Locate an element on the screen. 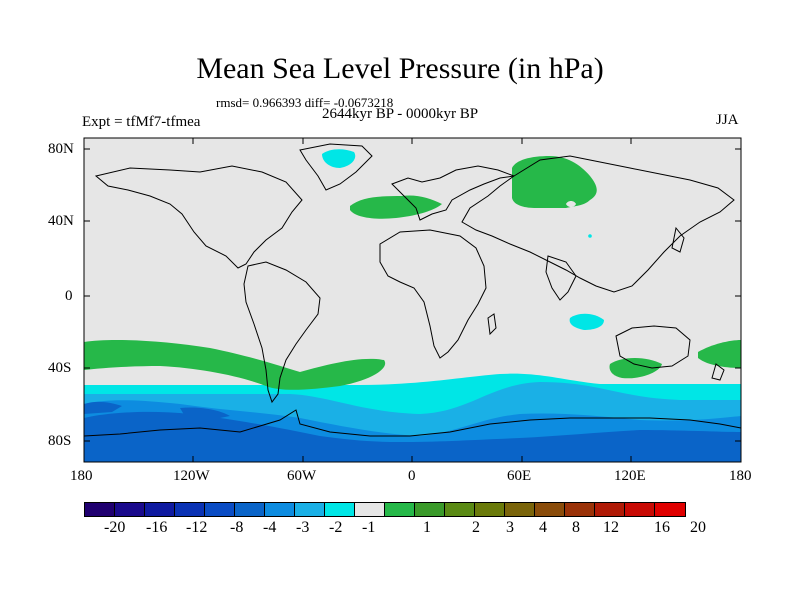  x-label-60e: 60E is located at coordinates (519, 476).